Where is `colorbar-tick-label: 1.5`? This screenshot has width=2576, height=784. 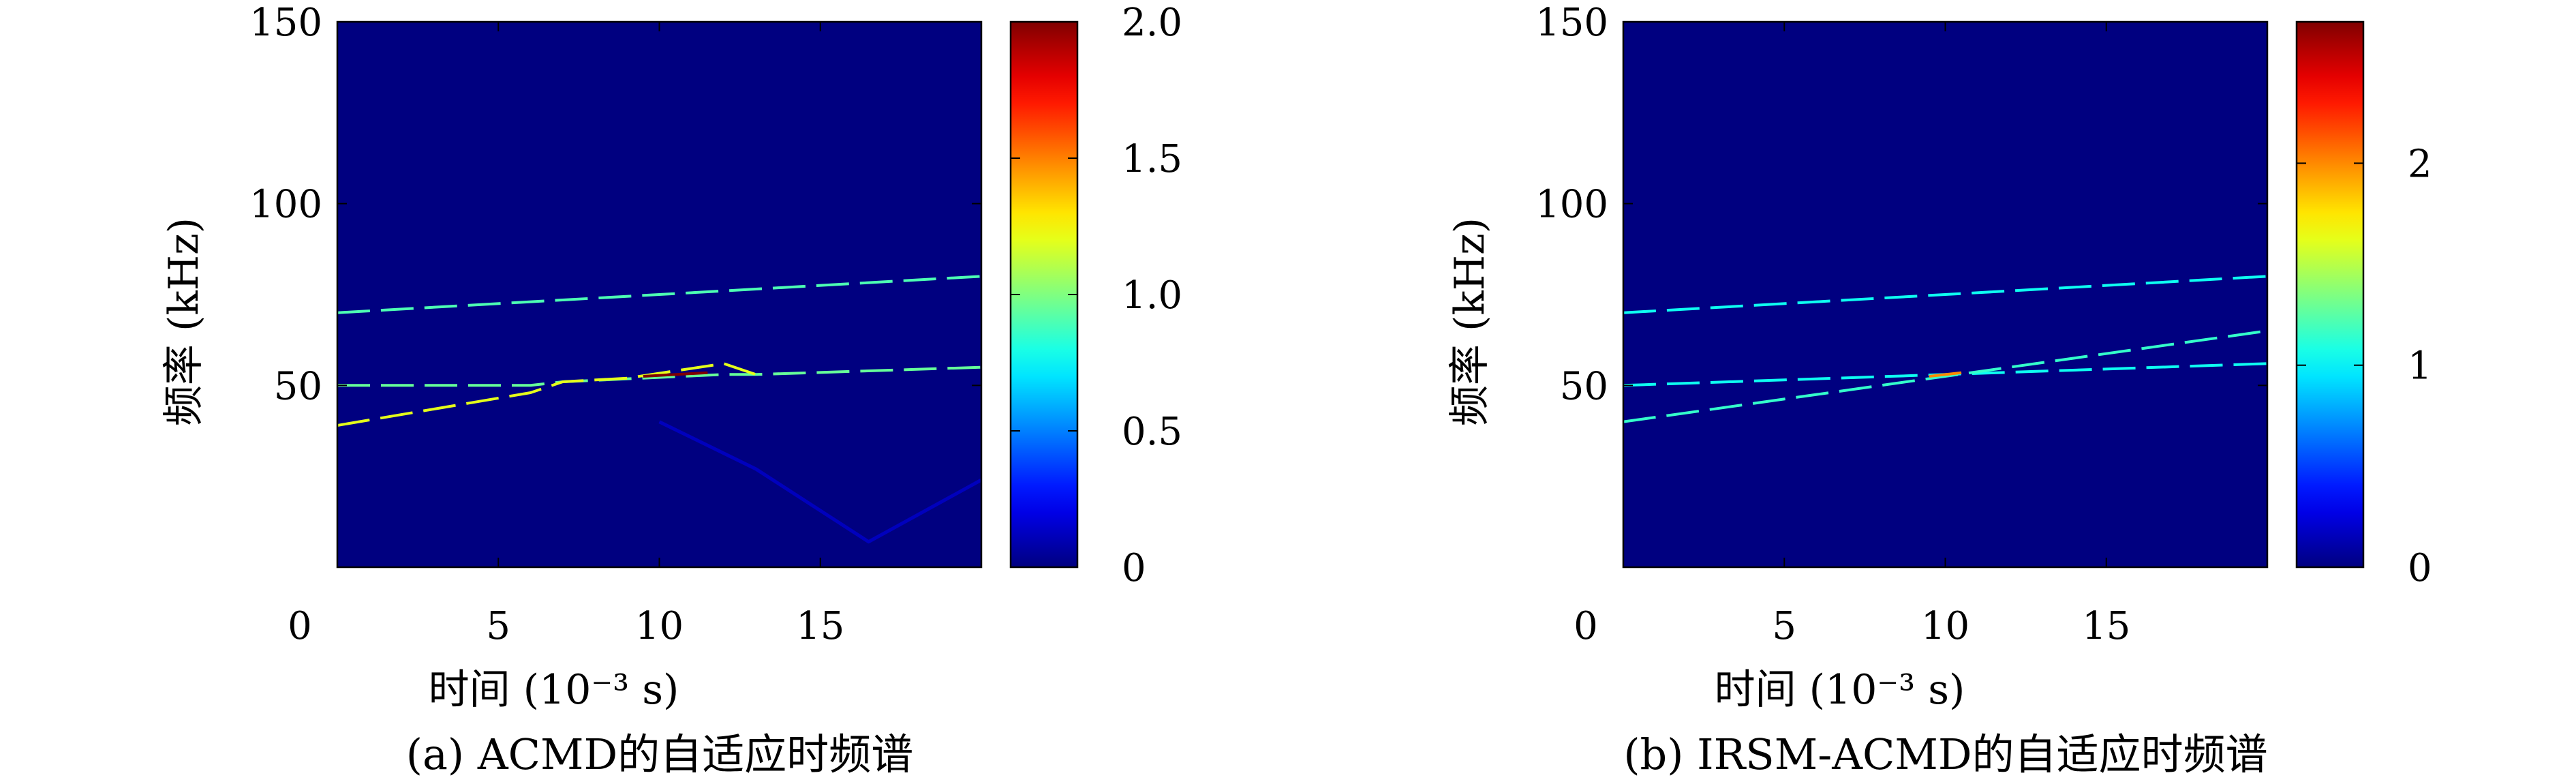 colorbar-tick-label: 1.5 is located at coordinates (1152, 159).